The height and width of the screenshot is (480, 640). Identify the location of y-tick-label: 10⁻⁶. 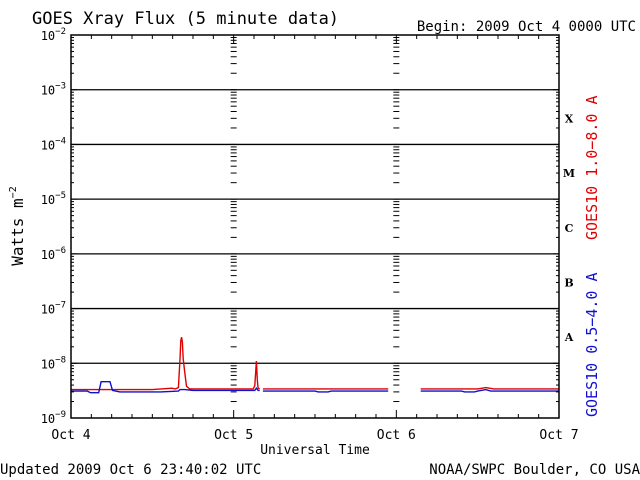
(53, 254).